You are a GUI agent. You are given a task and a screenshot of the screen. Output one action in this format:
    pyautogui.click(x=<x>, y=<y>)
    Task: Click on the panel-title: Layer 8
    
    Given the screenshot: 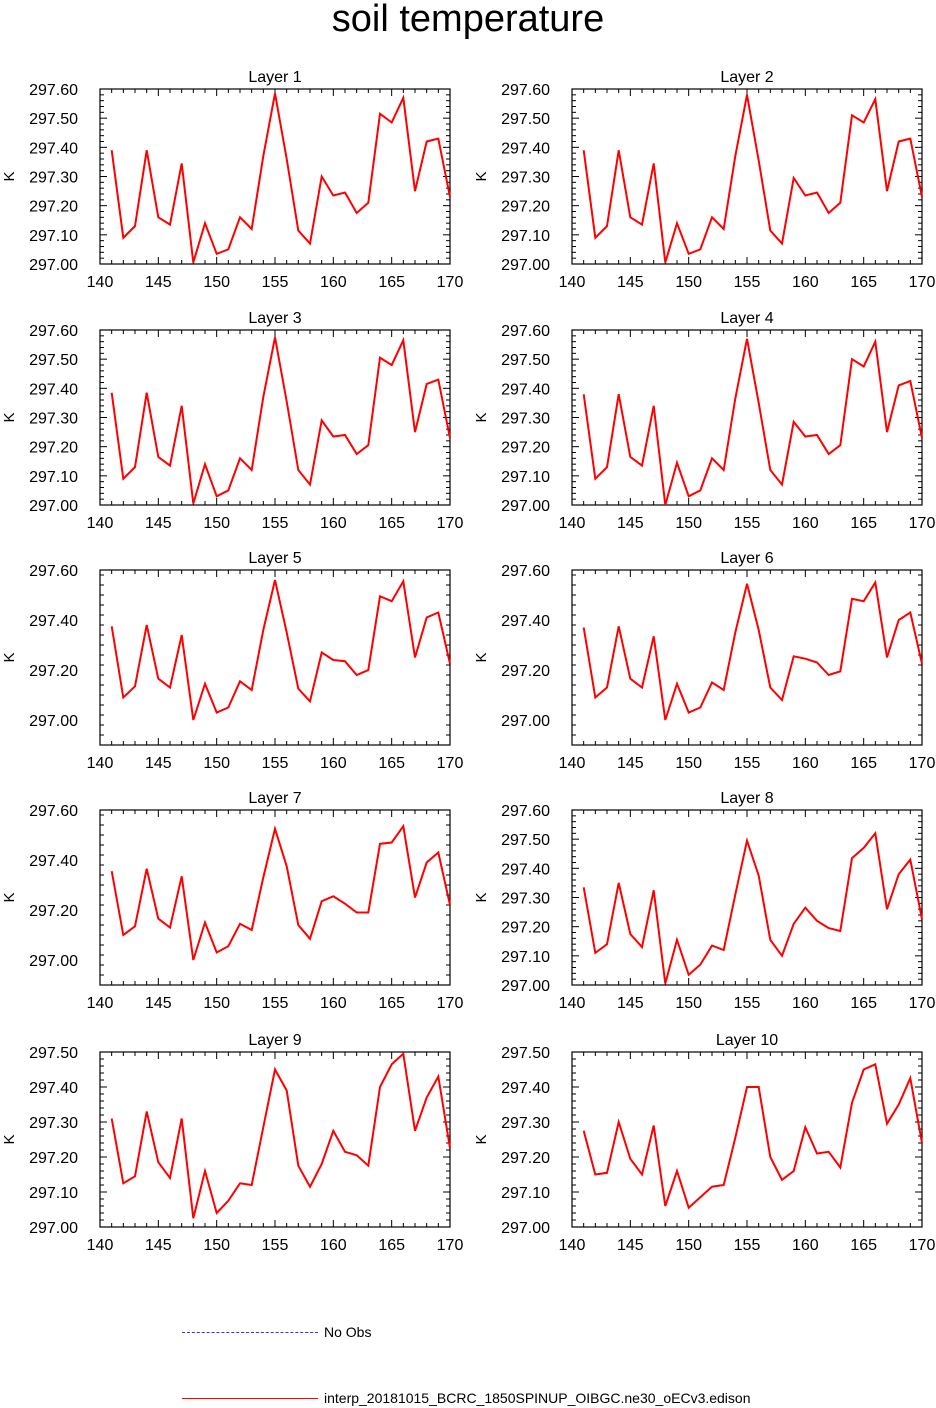 What is the action you would take?
    pyautogui.click(x=746, y=798)
    